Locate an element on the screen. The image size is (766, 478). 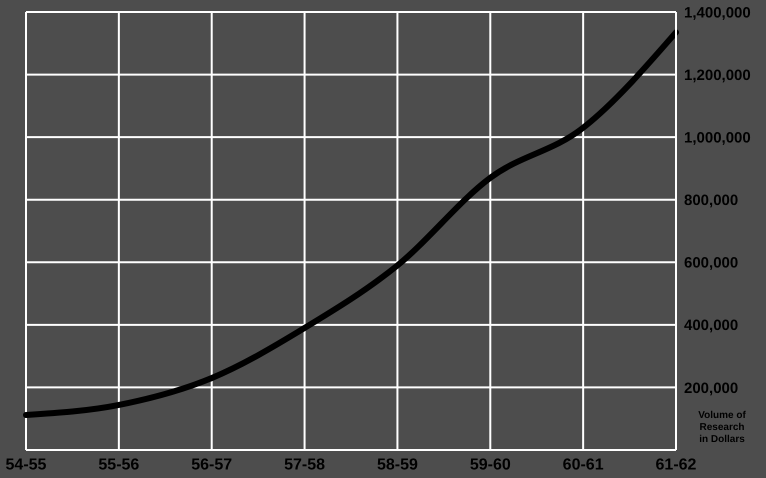
y-tick-label: 1,400,000 is located at coordinates (717, 13).